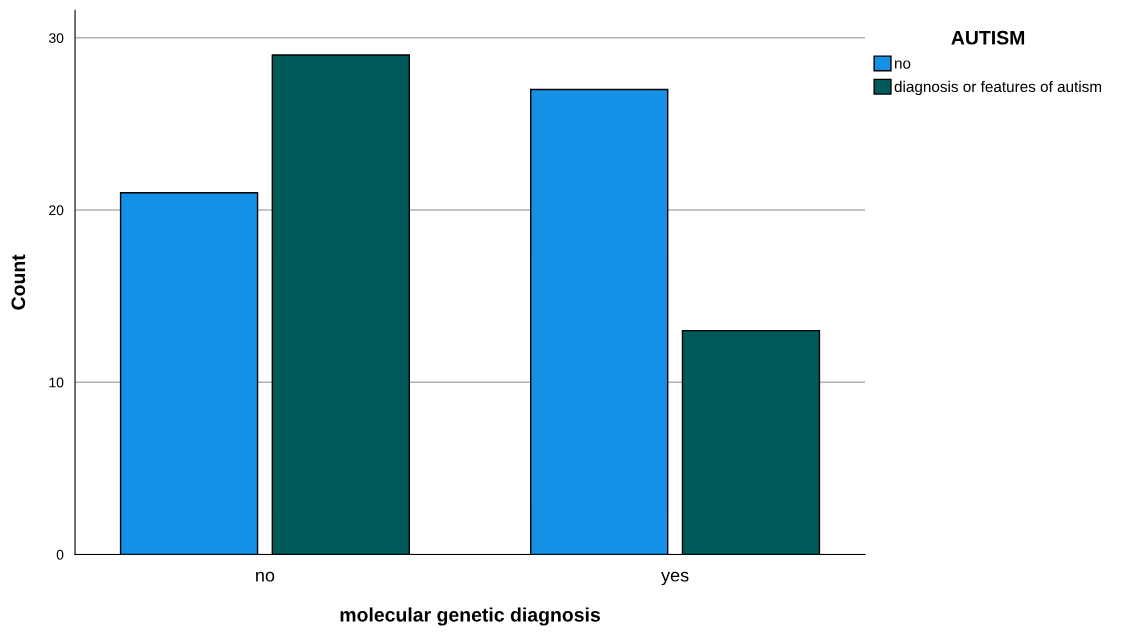  Describe the element at coordinates (56, 38) in the screenshot. I see `y-tick-label: 30` at that location.